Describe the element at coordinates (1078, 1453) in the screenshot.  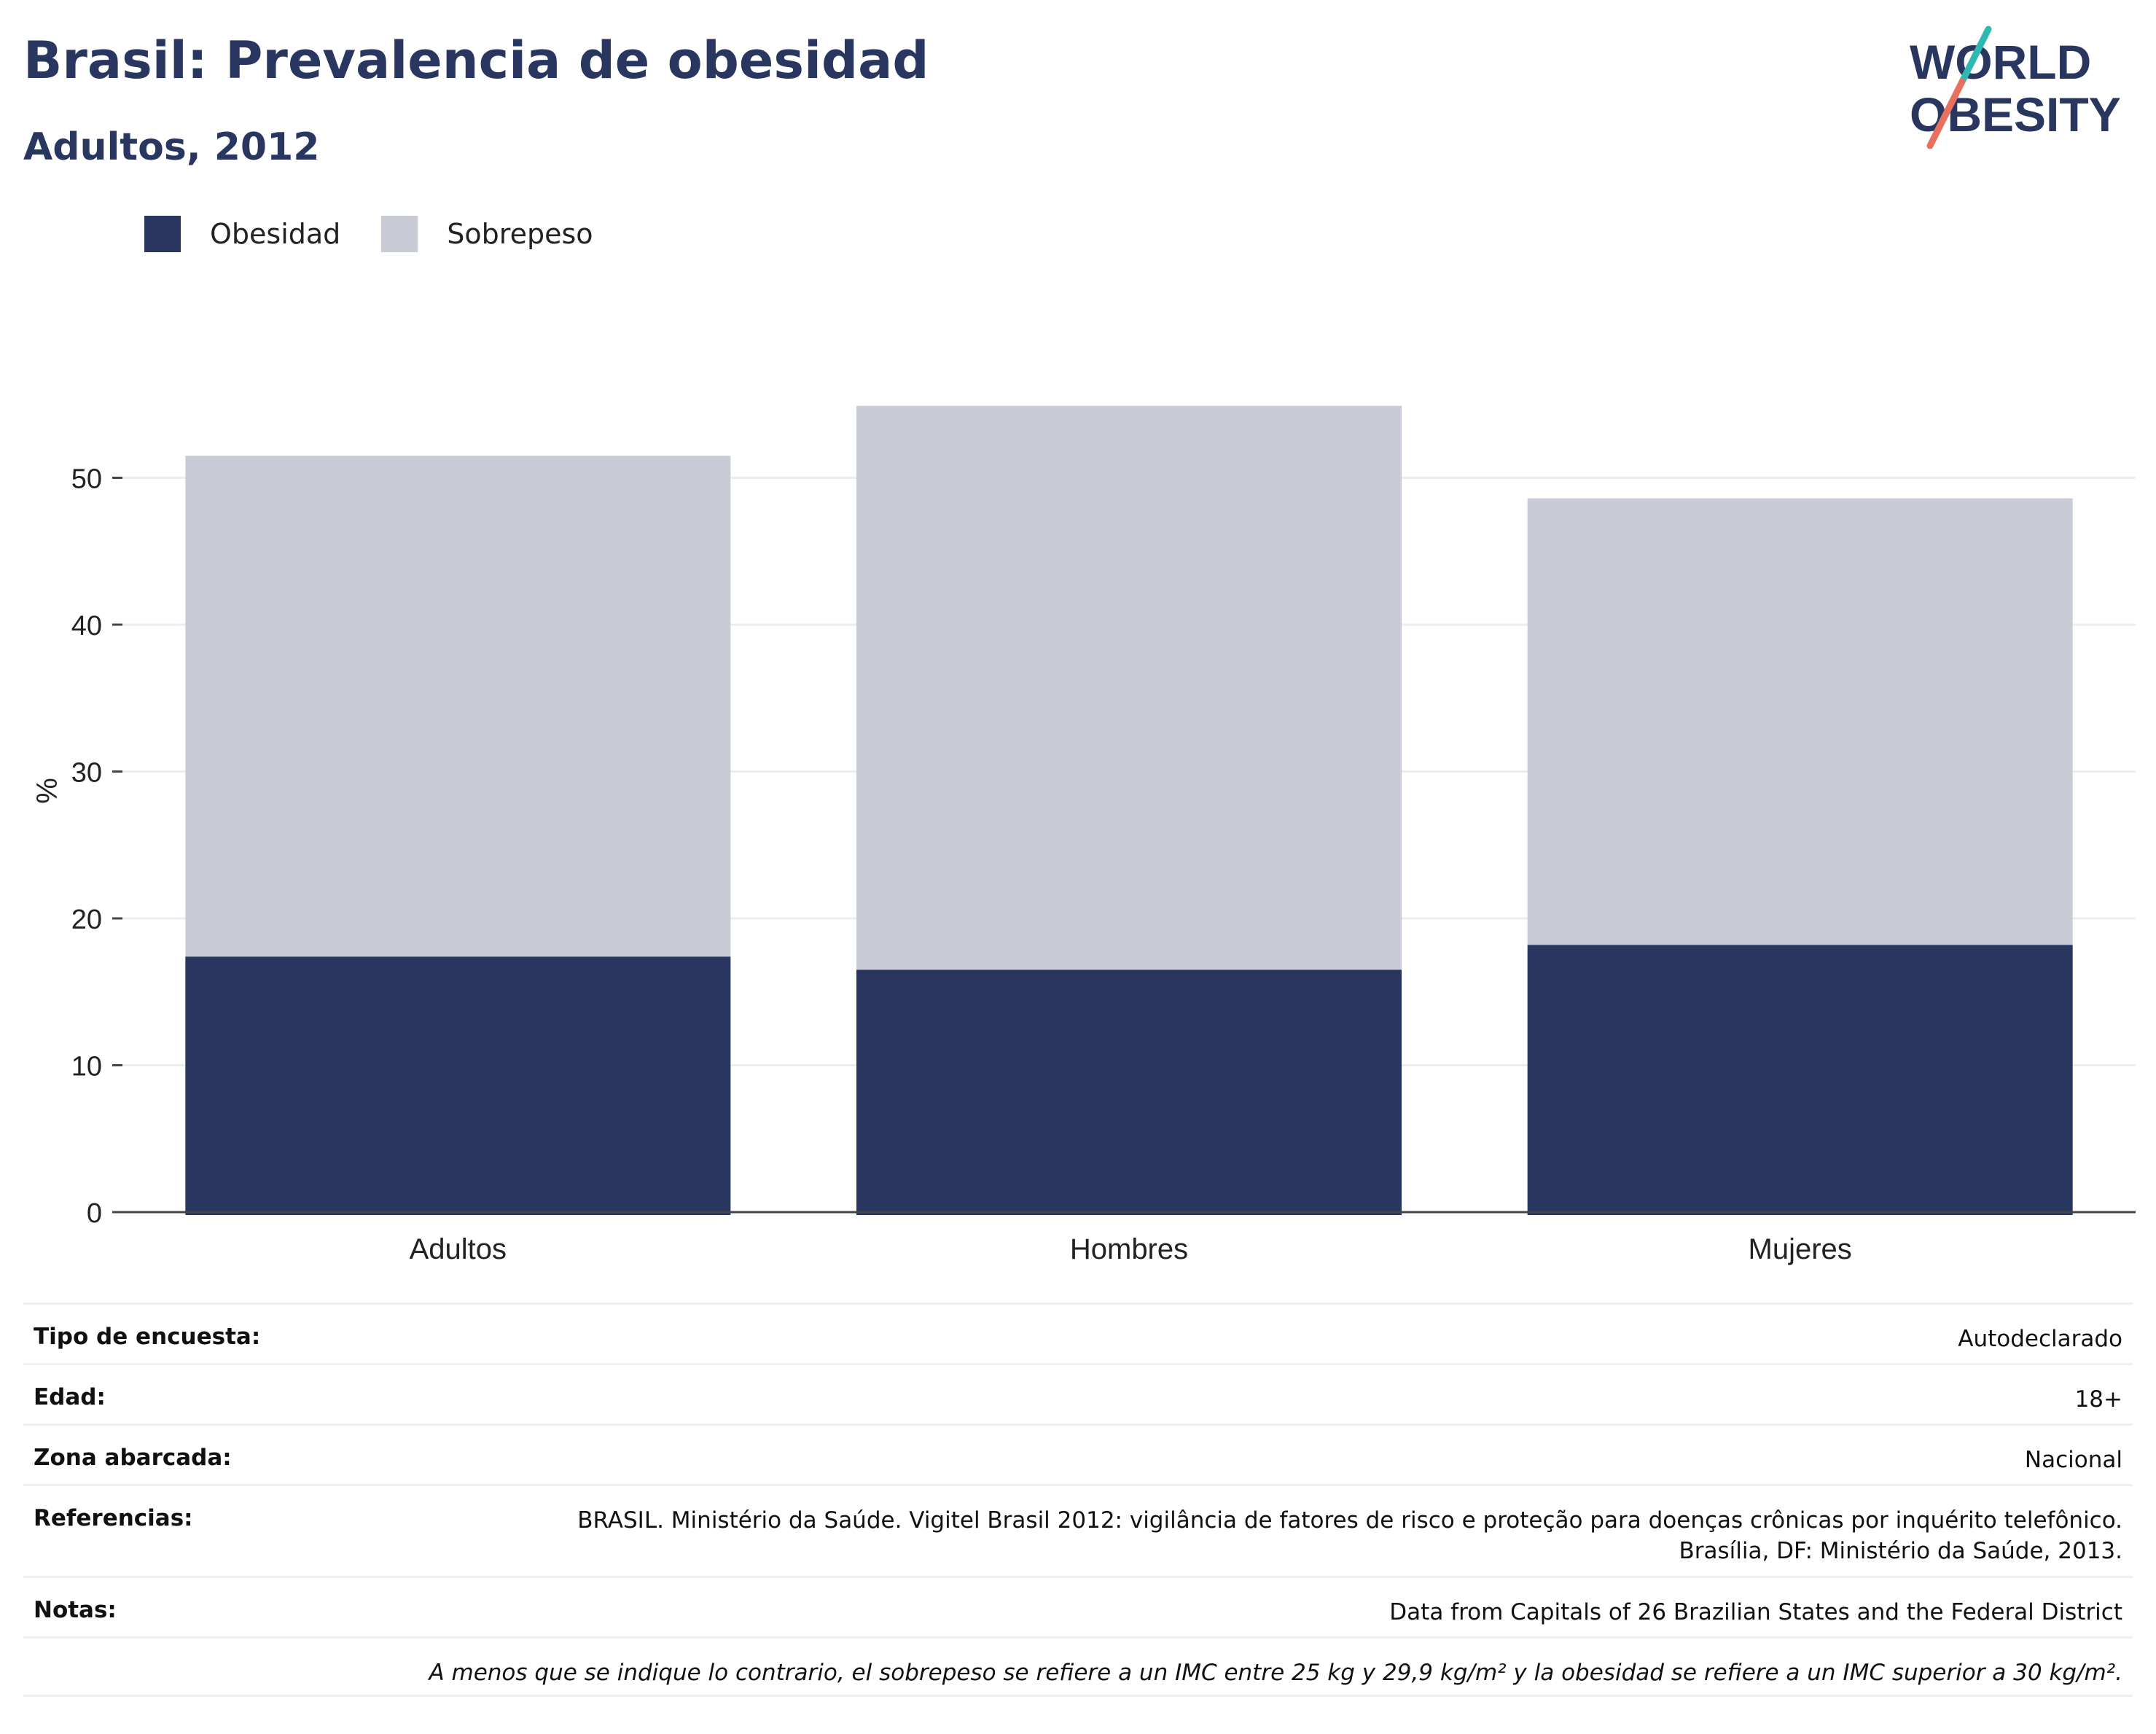
I see `details-row-area: Zona abarcada: Nacional` at that location.